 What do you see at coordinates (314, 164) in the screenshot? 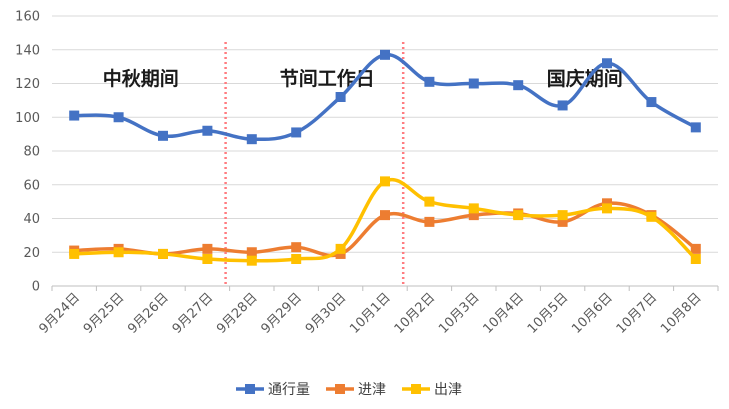
I see `phase-dividers` at bounding box center [314, 164].